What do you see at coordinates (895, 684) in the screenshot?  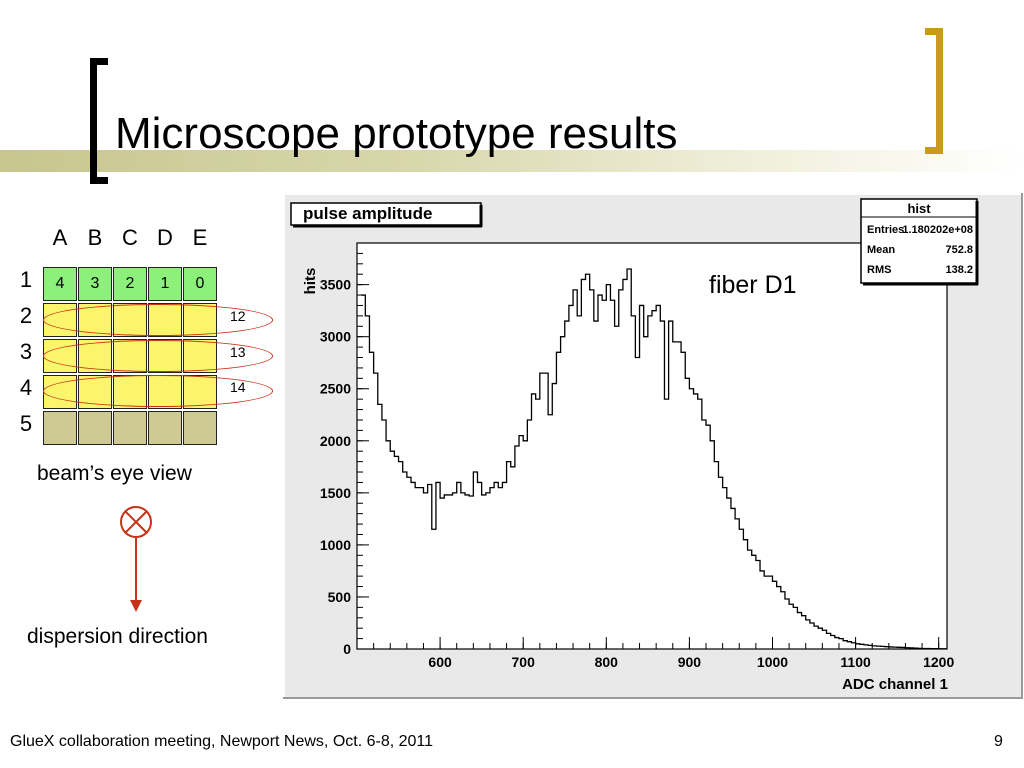 I see `x-axis-label: ADC channel 1` at bounding box center [895, 684].